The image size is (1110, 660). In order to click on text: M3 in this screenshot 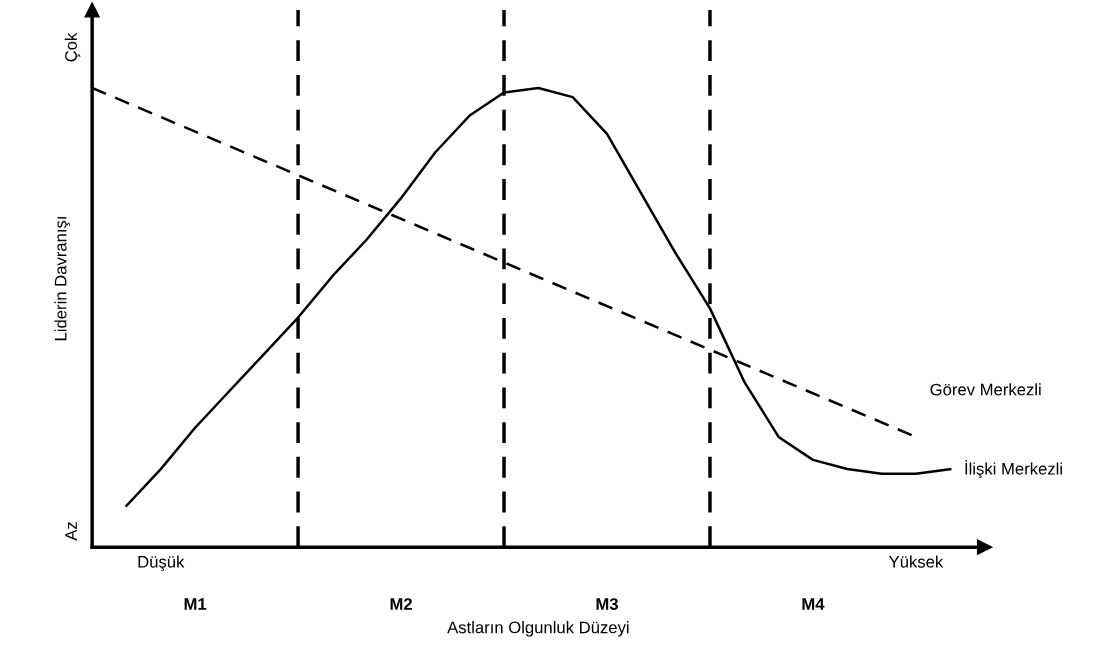, I will do `click(607, 604)`.